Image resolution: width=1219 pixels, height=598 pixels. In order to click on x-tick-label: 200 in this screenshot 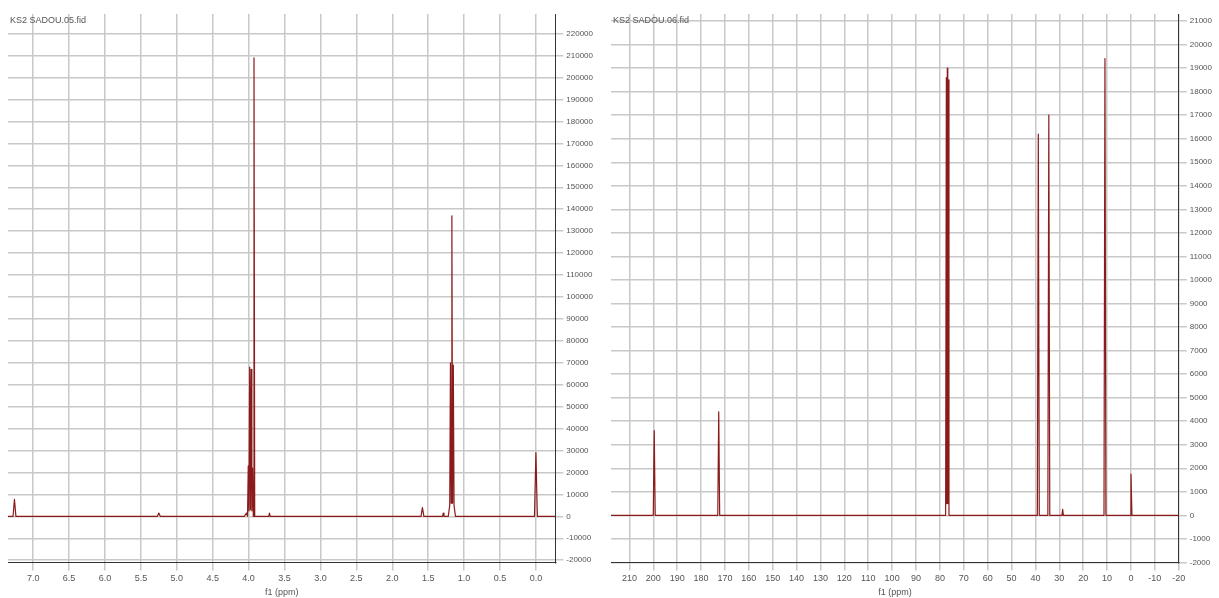, I will do `click(653, 578)`.